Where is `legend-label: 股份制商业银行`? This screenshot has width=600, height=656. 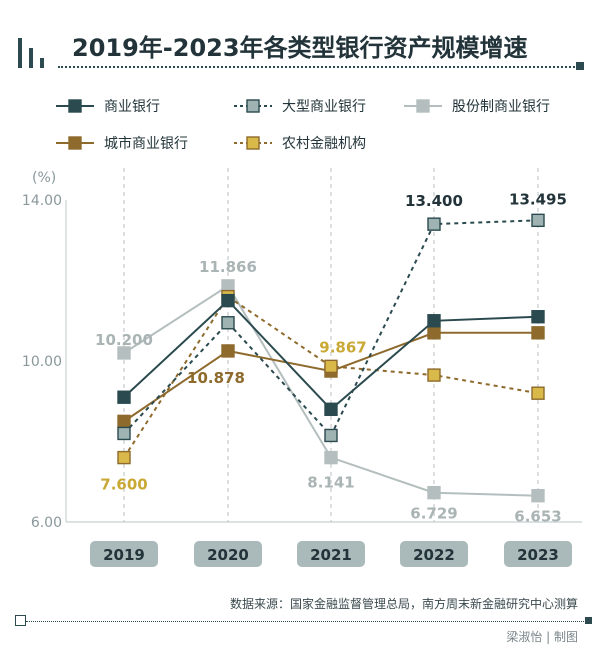 legend-label: 股份制商业银行 is located at coordinates (501, 107).